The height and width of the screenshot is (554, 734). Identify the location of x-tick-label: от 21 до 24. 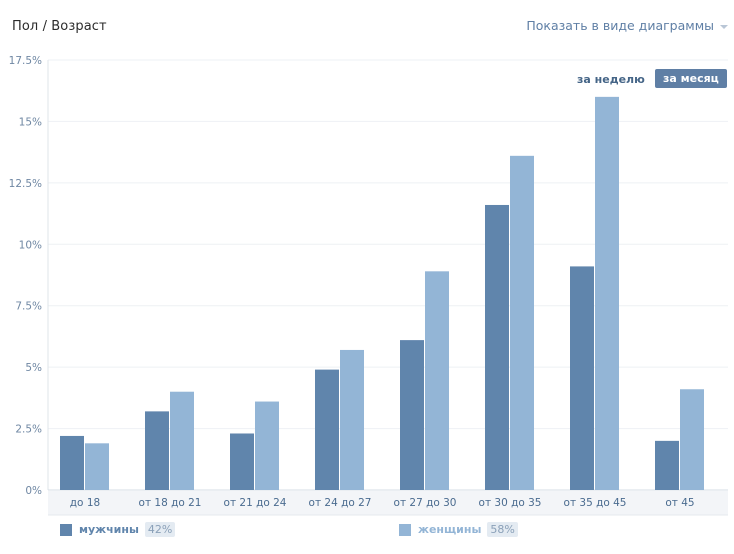
(255, 503).